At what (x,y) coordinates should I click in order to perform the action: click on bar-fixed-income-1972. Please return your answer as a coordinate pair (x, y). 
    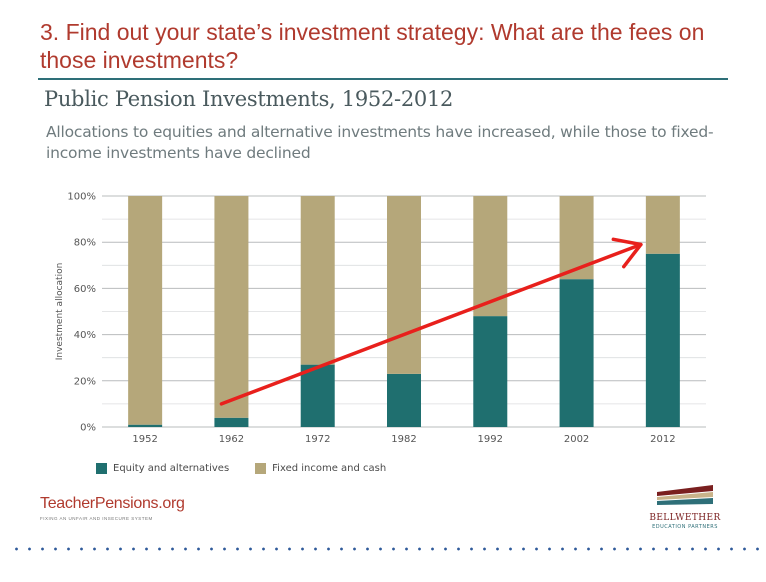
    Looking at the image, I should click on (317, 280).